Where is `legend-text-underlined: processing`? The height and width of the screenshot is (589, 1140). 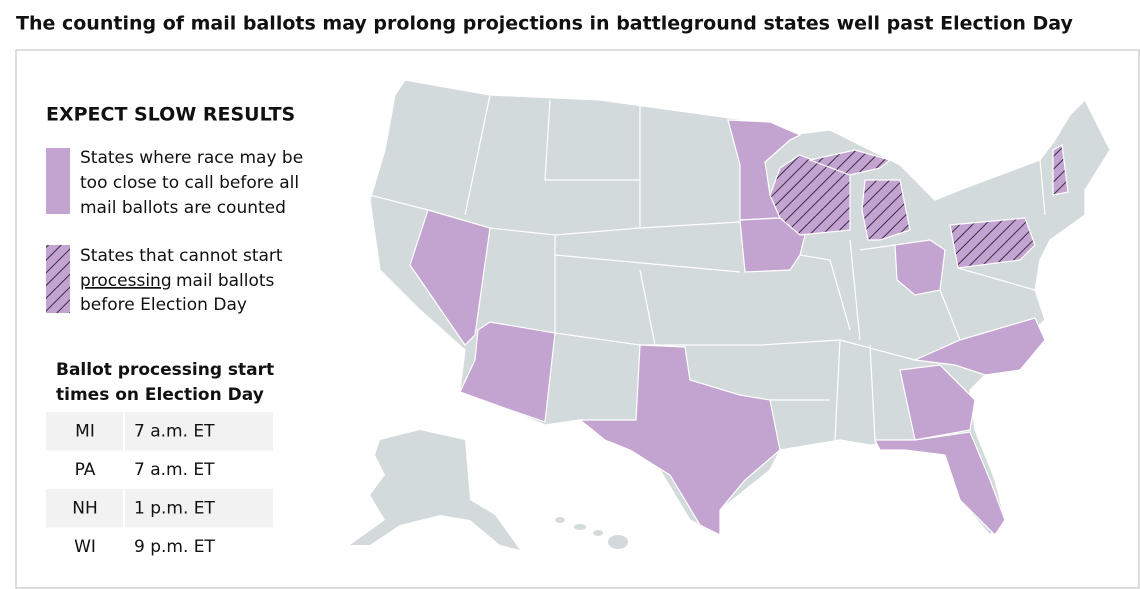
legend-text-underlined: processing is located at coordinates (126, 281).